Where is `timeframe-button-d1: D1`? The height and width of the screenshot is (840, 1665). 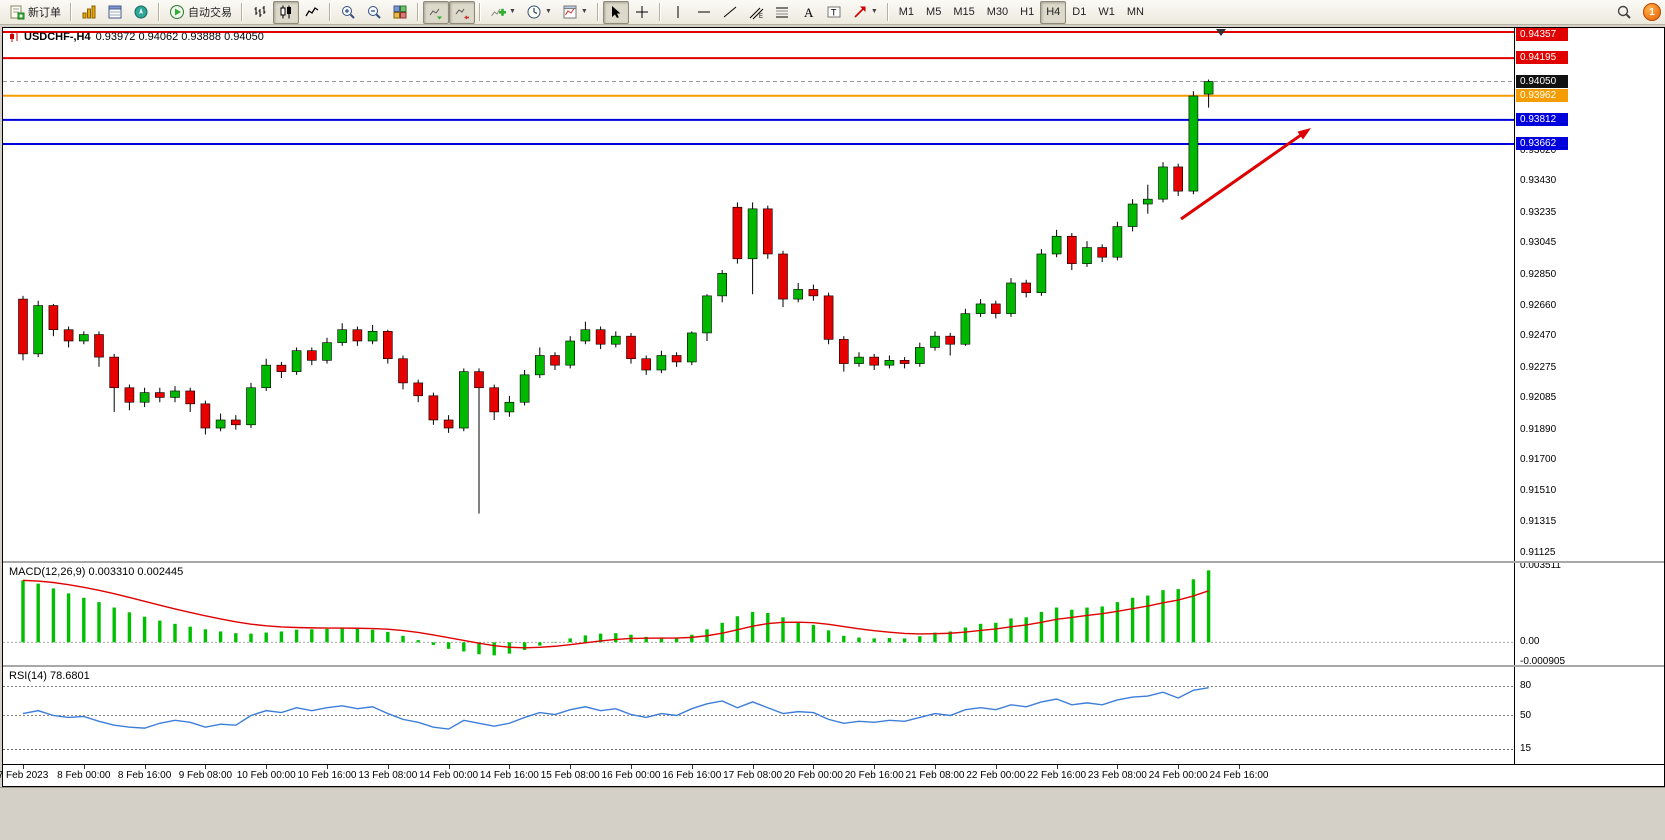 timeframe-button-d1: D1 is located at coordinates (1079, 12).